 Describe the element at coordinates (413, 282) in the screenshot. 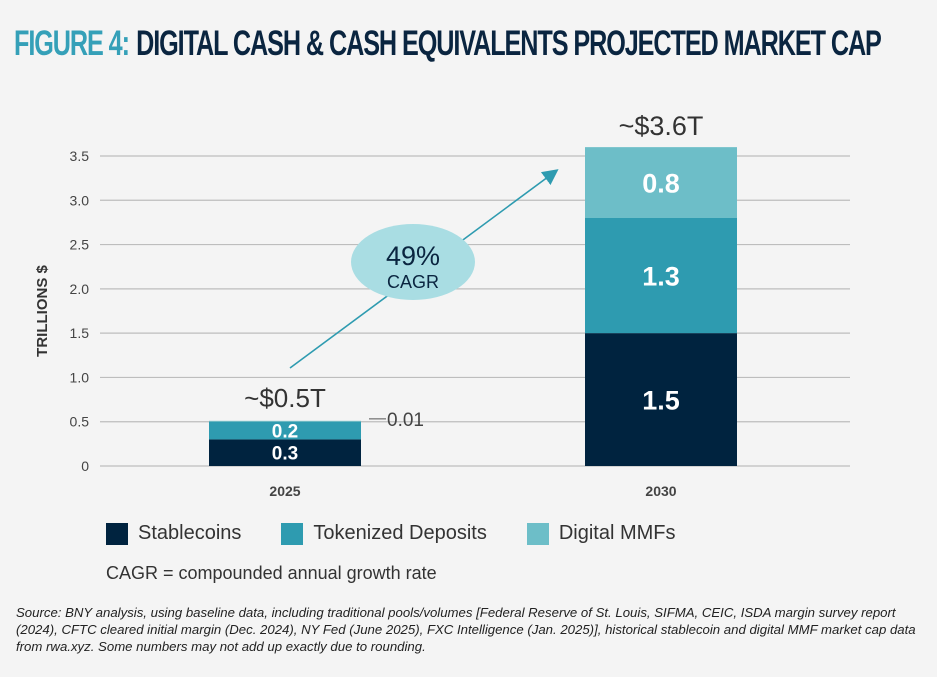

I see `cagr-label: CAGR` at that location.